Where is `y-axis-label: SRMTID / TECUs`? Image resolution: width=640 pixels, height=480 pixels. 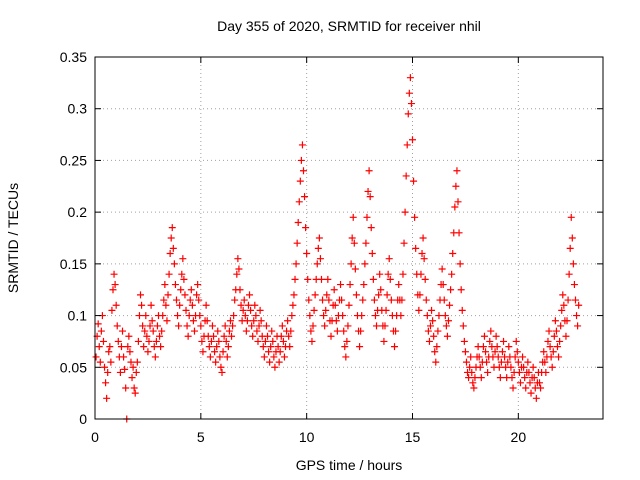 y-axis-label: SRMTID / TECUs is located at coordinates (13, 238).